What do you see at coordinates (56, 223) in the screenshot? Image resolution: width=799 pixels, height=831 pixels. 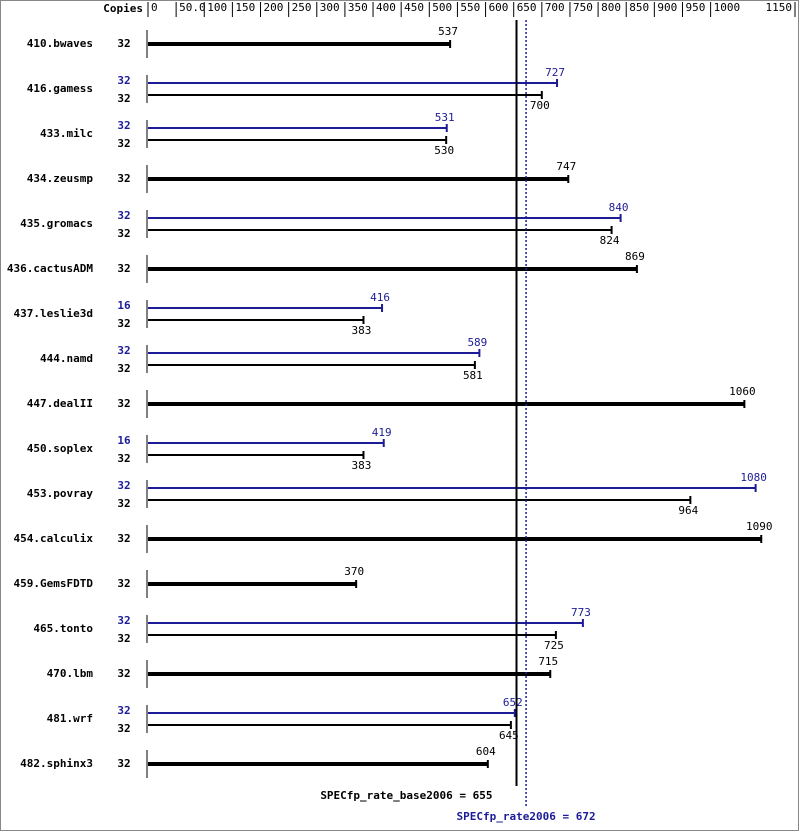 I see `benchmark-label: 435.gromacs` at bounding box center [56, 223].